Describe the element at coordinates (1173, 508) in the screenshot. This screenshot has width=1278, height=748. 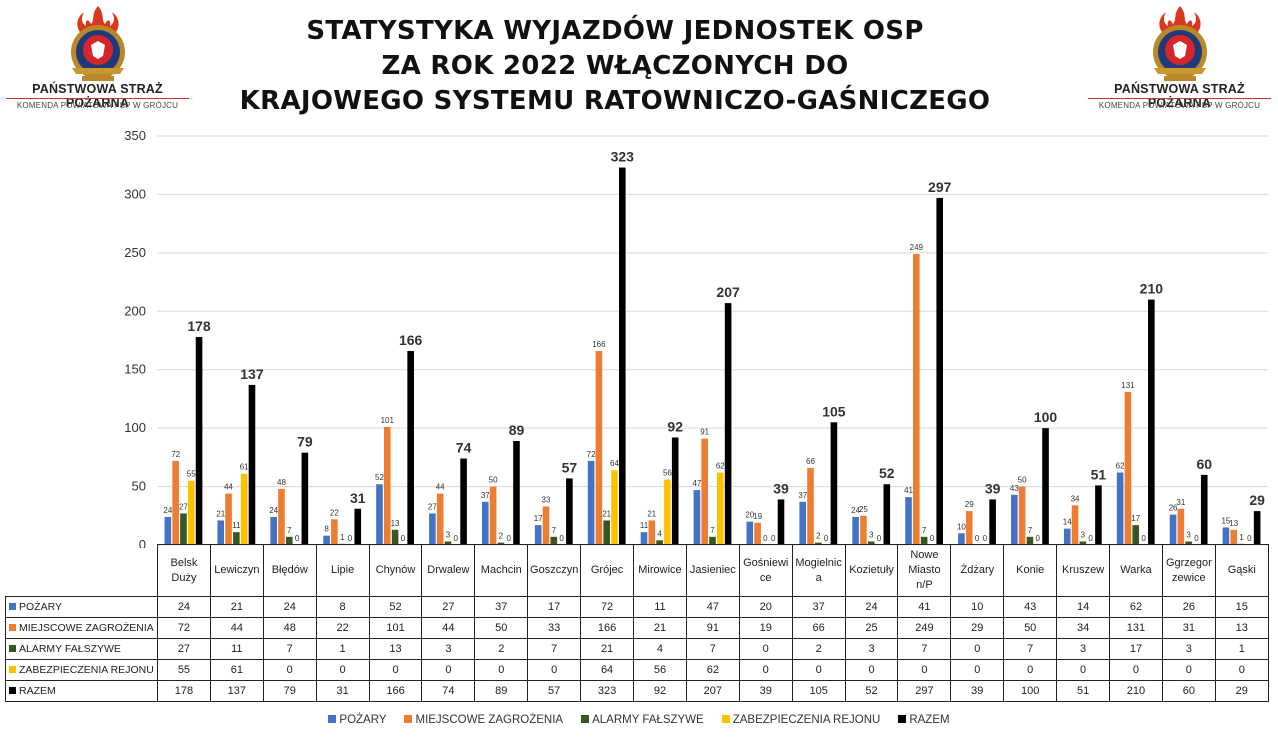
I see `data-label: 26` at that location.